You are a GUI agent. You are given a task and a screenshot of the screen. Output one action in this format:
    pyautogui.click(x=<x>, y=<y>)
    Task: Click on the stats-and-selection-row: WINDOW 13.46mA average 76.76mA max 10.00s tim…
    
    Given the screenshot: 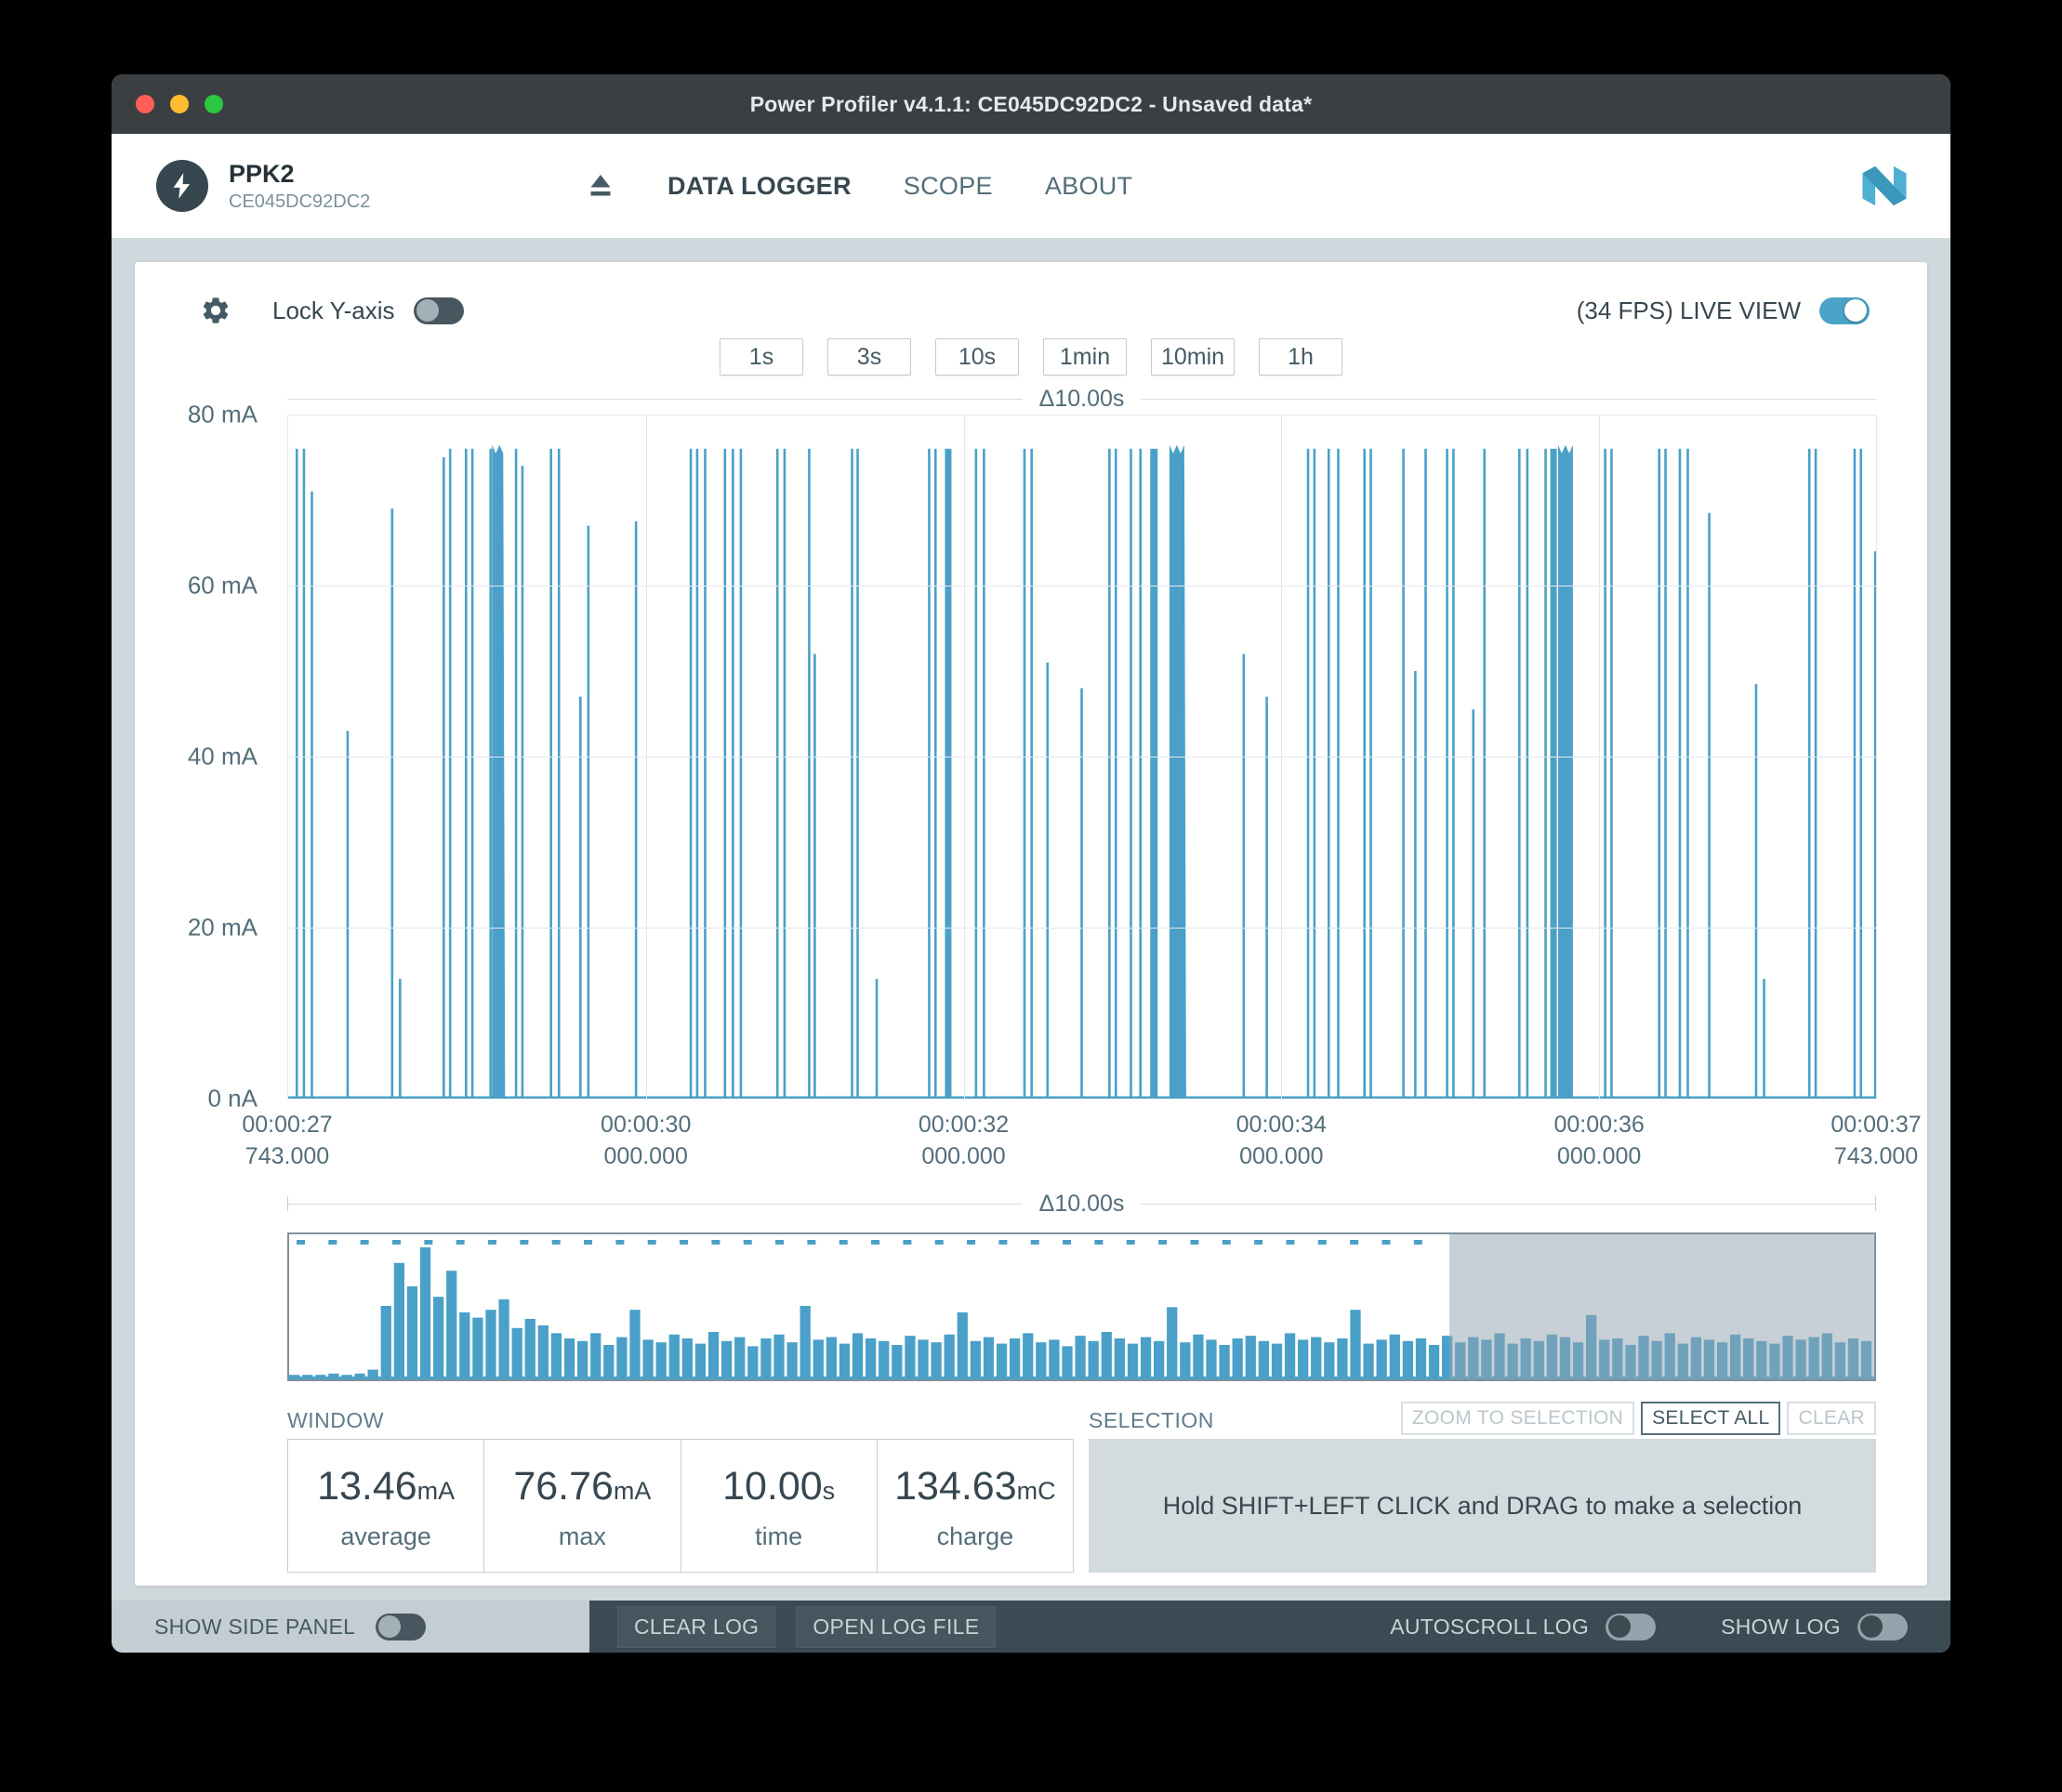 What is the action you would take?
    pyautogui.click(x=1081, y=1487)
    